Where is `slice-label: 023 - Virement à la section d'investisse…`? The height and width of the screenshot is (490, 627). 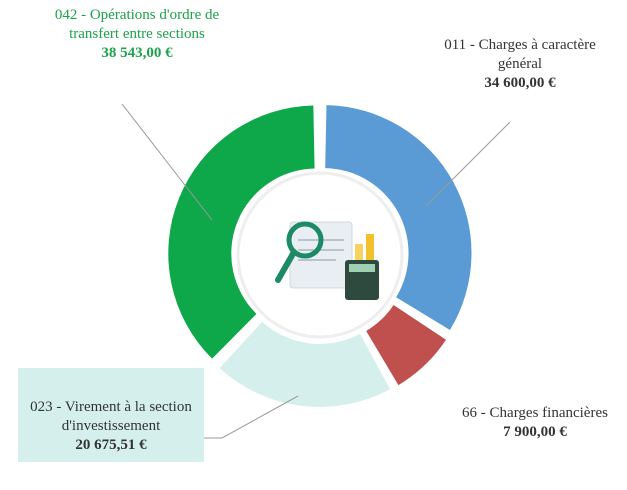
slice-label: 023 - Virement à la section d'investisse… is located at coordinates (111, 415).